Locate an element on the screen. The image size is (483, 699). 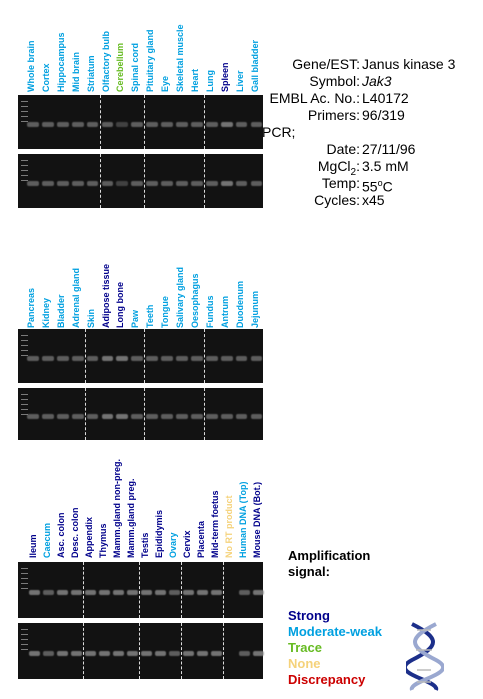
lane-label: Ileum is located at coordinates (33, 546).